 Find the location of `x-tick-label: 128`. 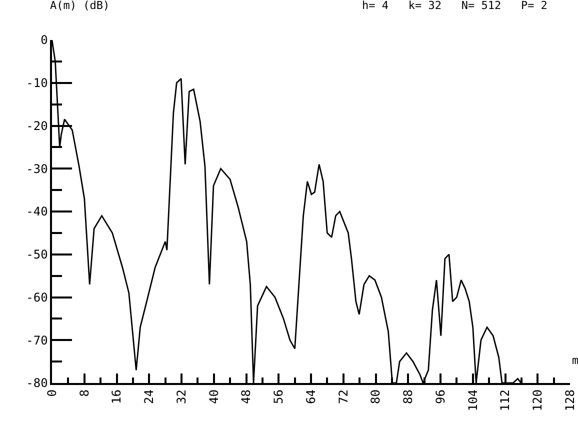

x-tick-label: 128 is located at coordinates (569, 401).